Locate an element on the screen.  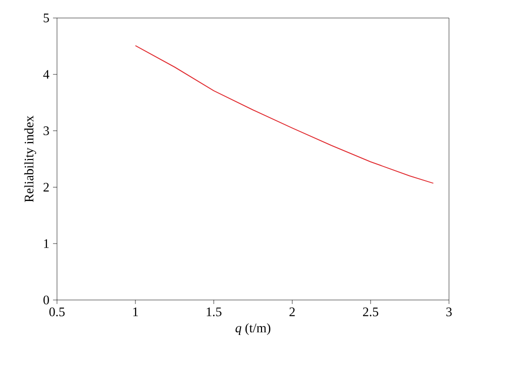
x-tick-label: 2 is located at coordinates (292, 312).